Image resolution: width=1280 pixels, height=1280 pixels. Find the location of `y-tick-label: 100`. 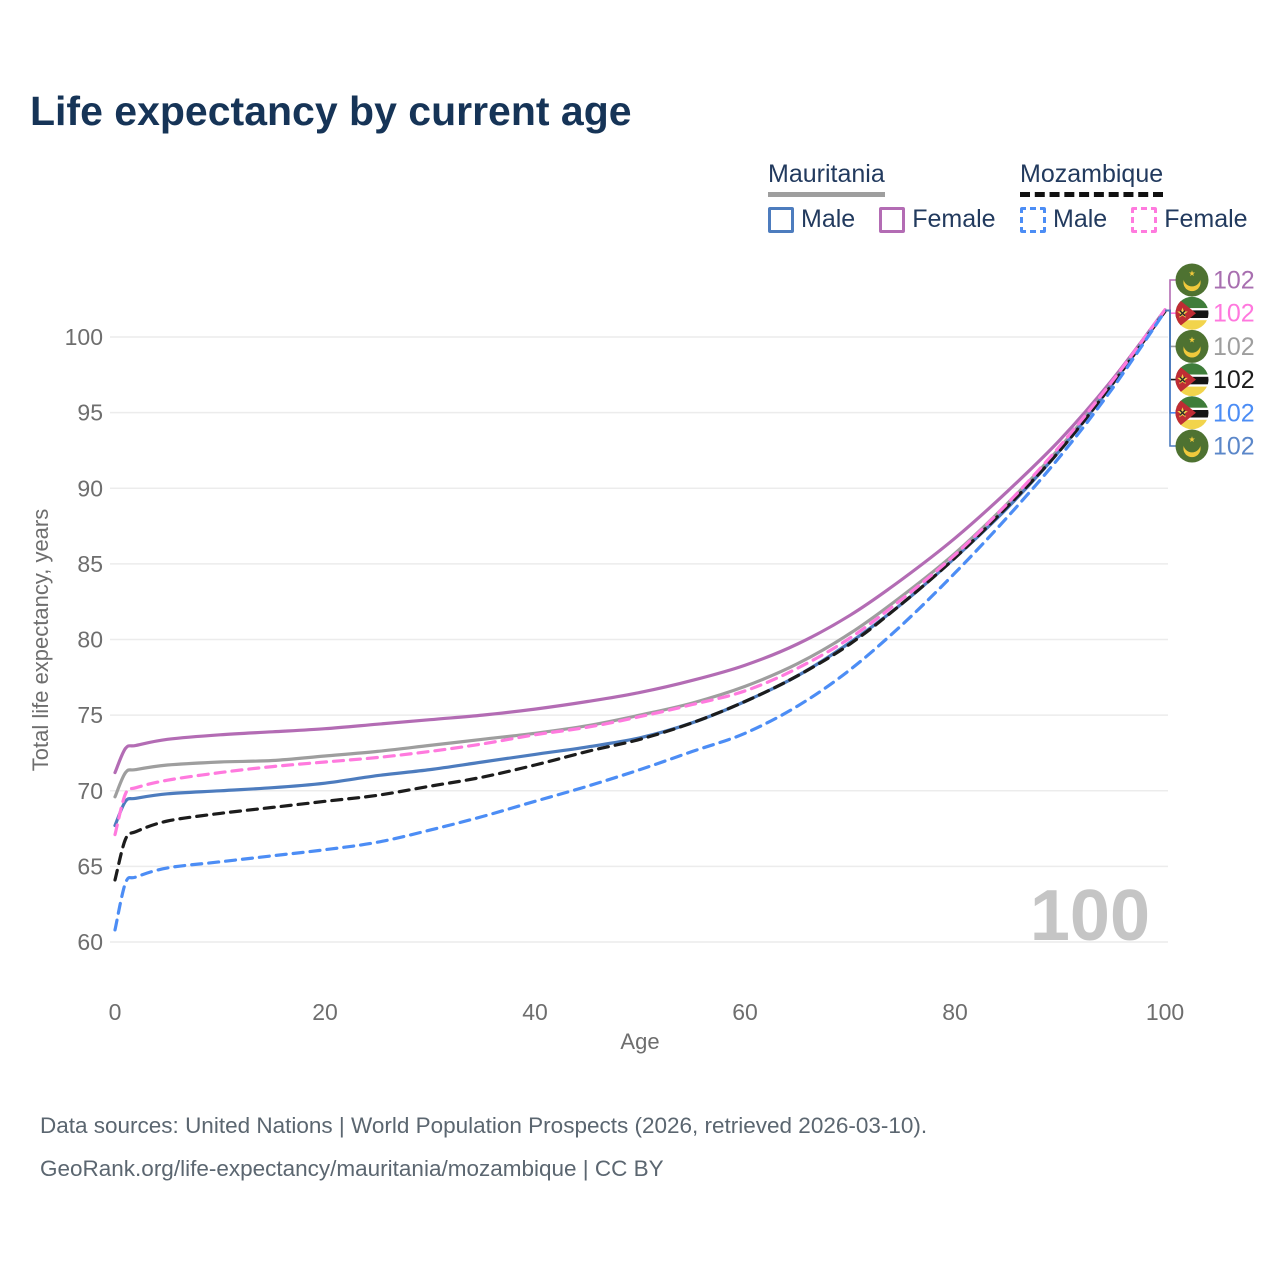

y-tick-label: 100 is located at coordinates (84, 337).